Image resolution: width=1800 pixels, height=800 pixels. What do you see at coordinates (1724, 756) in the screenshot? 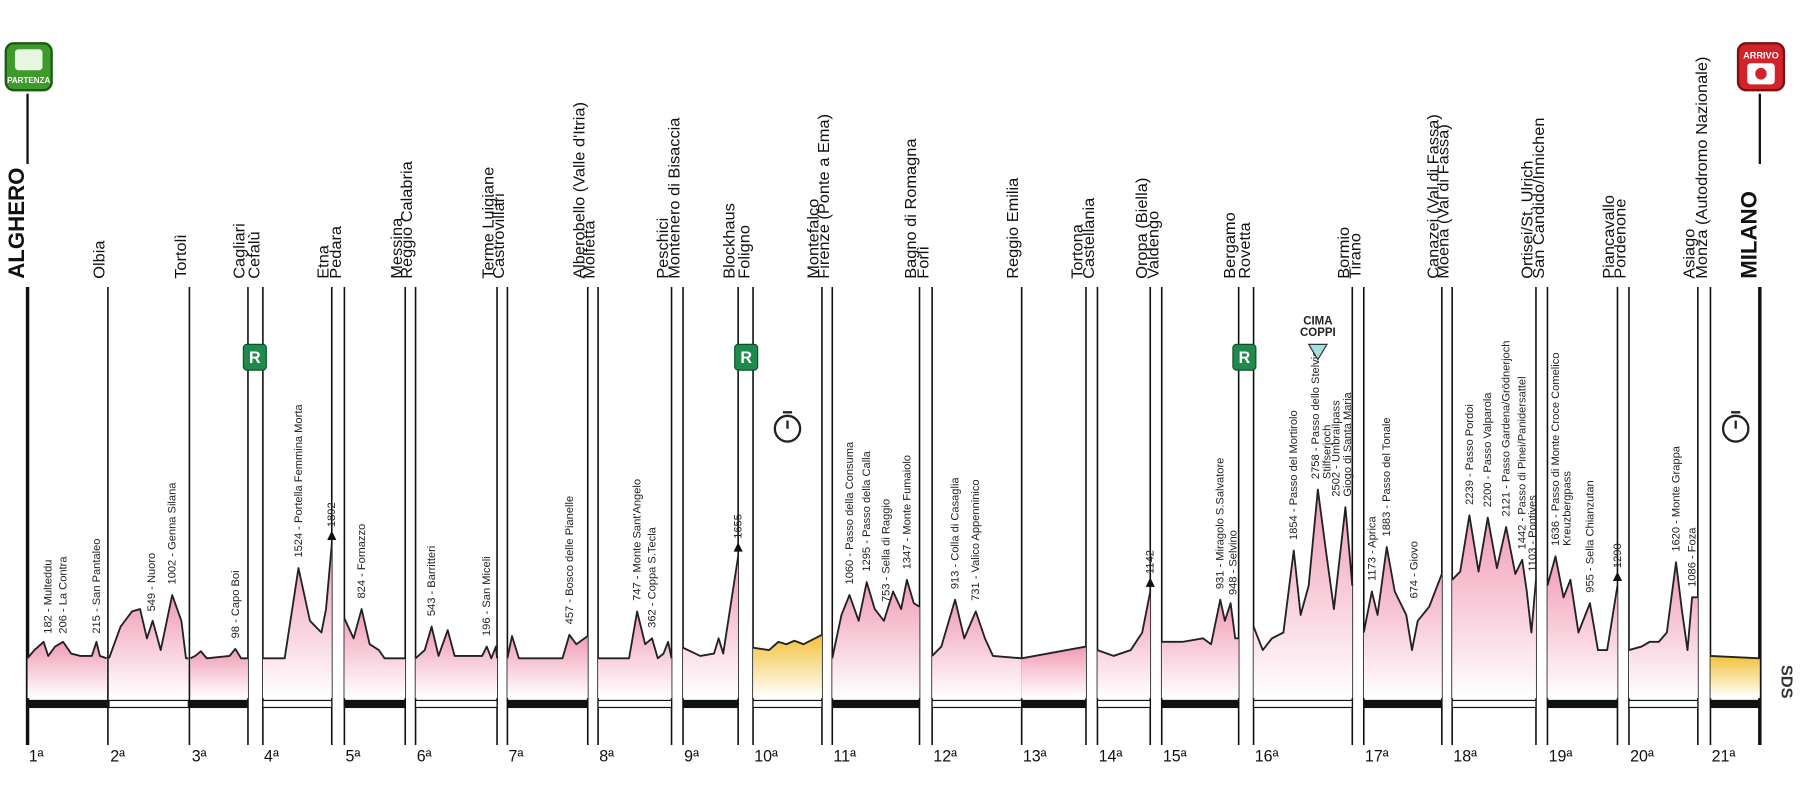
I see `stage-number: 21ª` at bounding box center [1724, 756].